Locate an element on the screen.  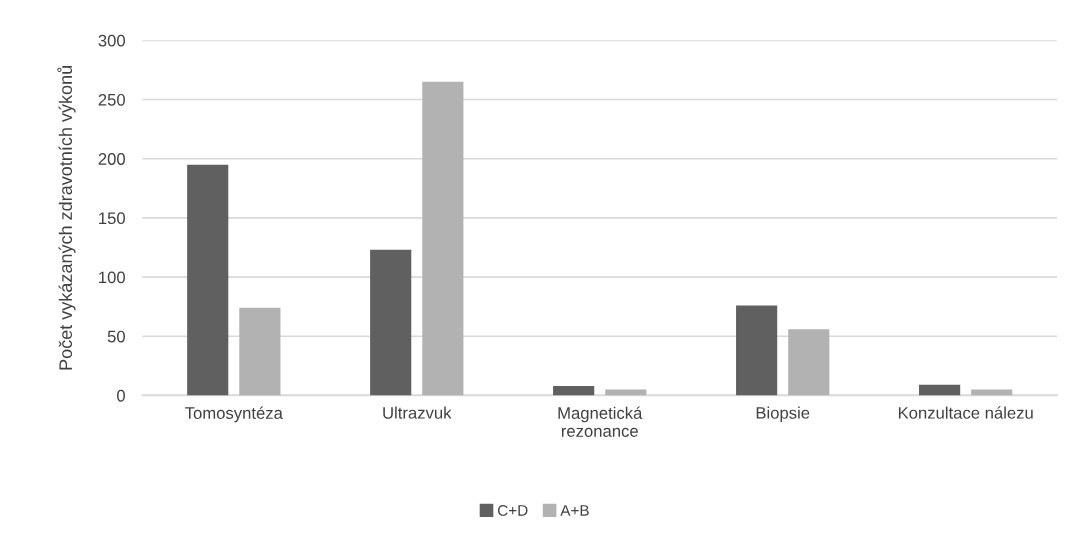
x-tick-label: Biopsie is located at coordinates (783, 414).